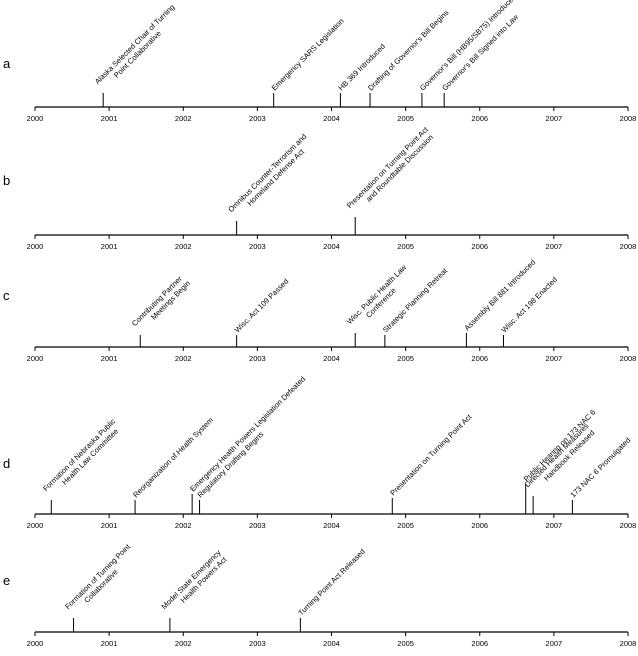  I want to click on event-label: Wisc. Public Health LawConference, so click(380, 297).